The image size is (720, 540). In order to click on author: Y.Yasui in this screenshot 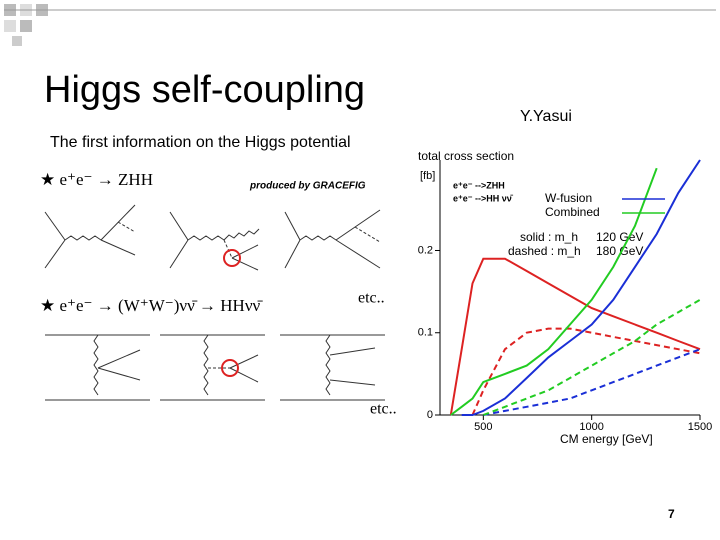, I will do `click(546, 116)`.